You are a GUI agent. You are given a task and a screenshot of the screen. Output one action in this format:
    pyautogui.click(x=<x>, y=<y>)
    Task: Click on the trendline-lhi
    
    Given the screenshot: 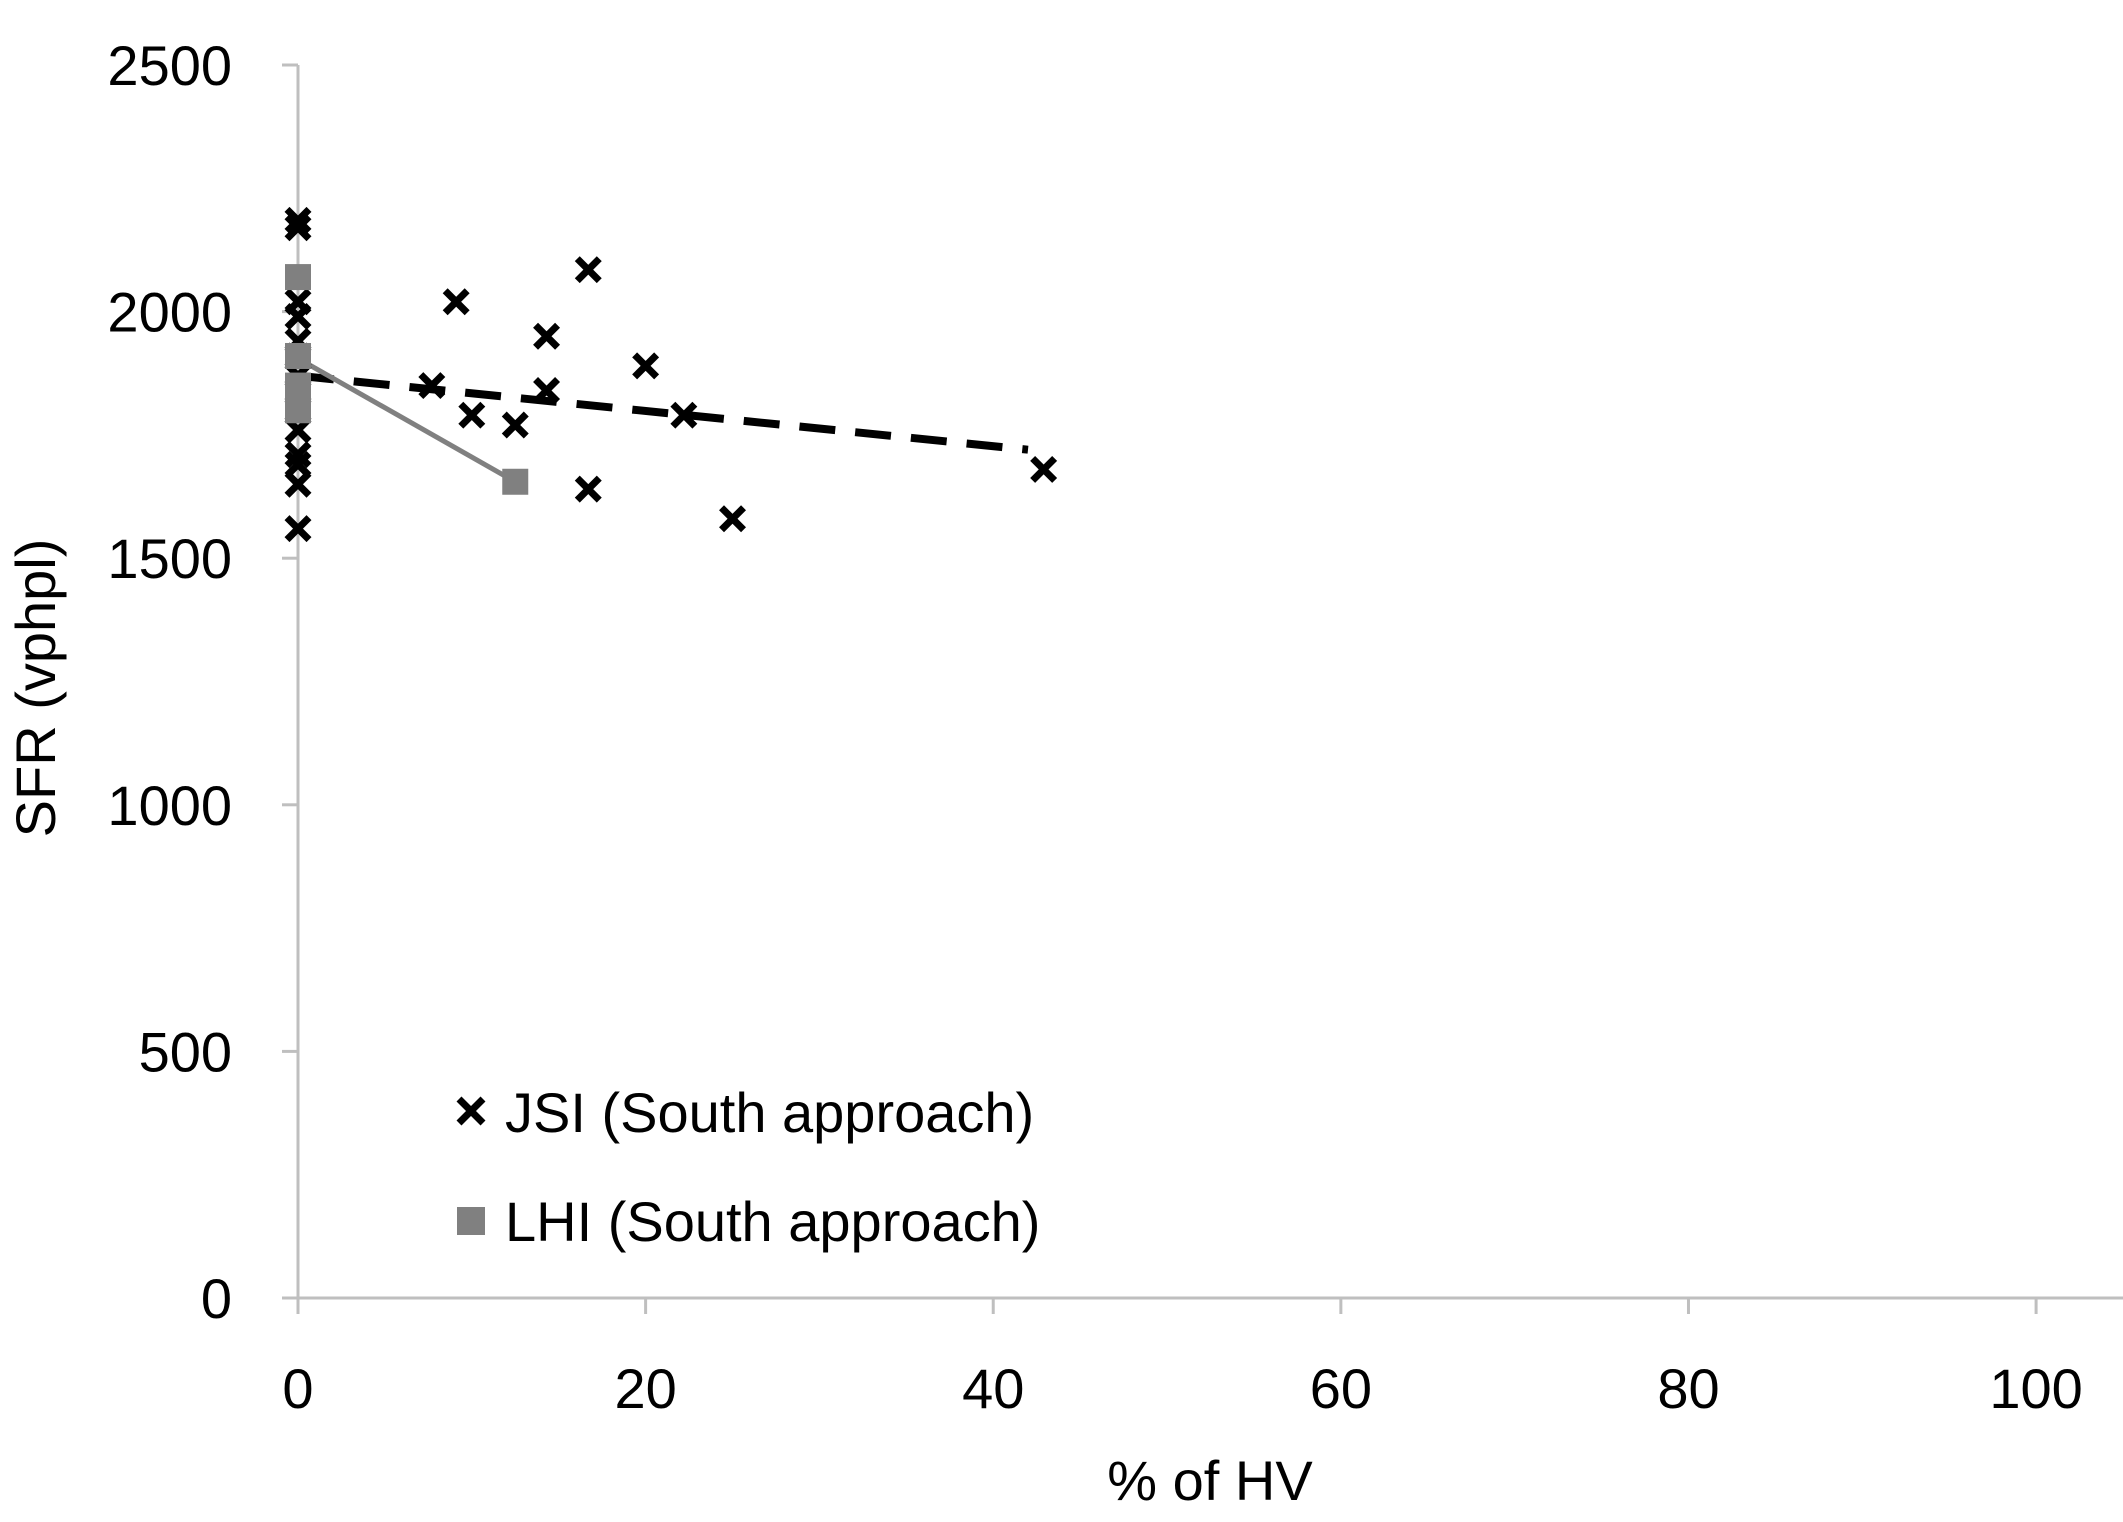 What is the action you would take?
    pyautogui.click(x=406, y=420)
    